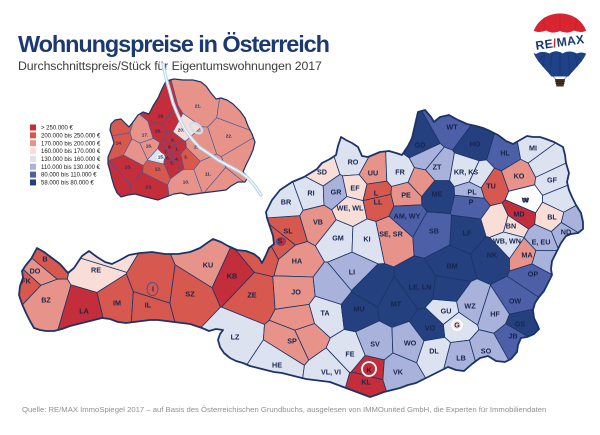 The width and height of the screenshot is (600, 435). Describe the element at coordinates (153, 288) in the screenshot. I see `svg-text: I` at that location.